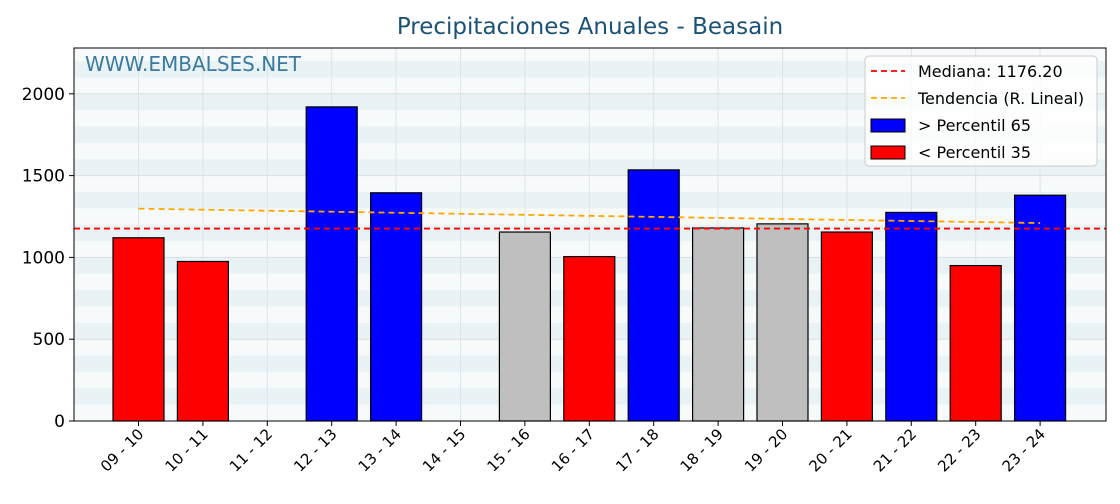 The height and width of the screenshot is (504, 1120). I want to click on chart-title: Precipitaciones Anuales - Beasain, so click(590, 27).